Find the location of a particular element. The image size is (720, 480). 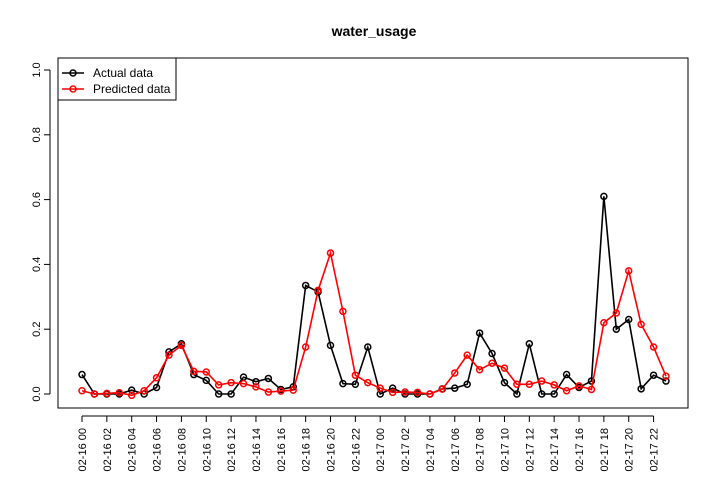

x-tick-label: 02-17 22 is located at coordinates (655, 449).